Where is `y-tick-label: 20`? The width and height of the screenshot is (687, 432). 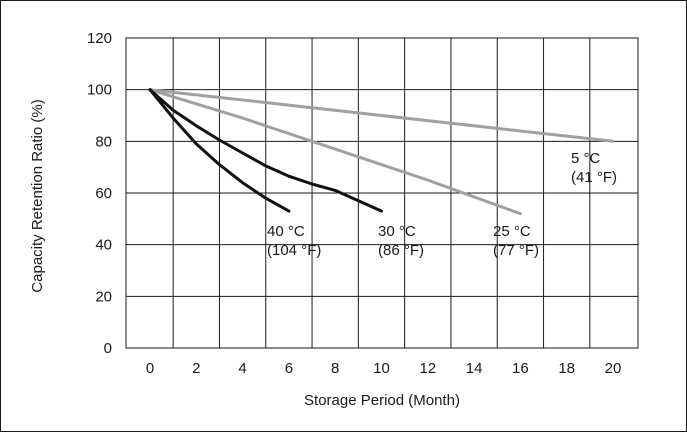 y-tick-label: 20 is located at coordinates (103, 296).